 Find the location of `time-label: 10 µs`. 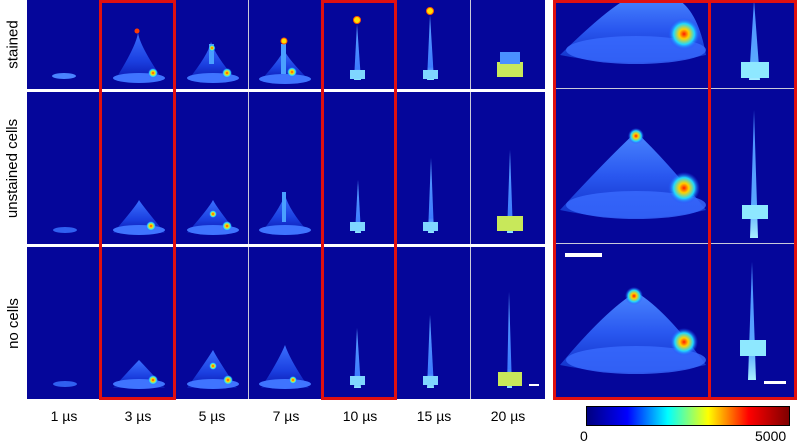

time-label: 10 µs is located at coordinates (360, 416).